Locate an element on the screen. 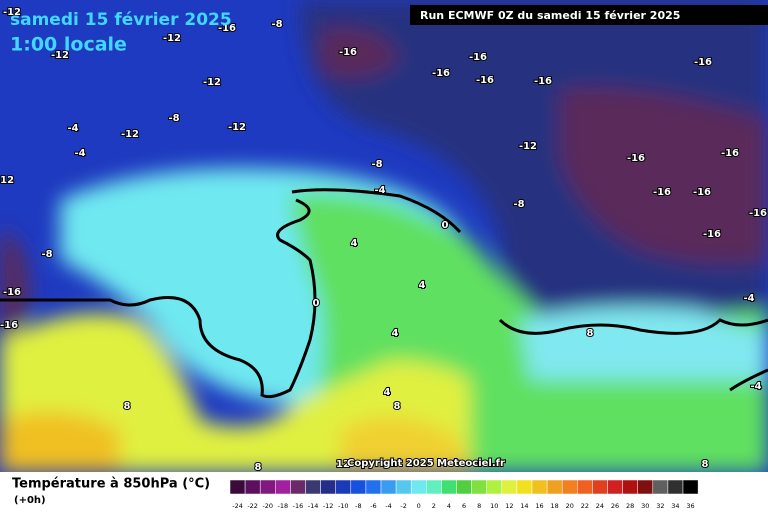 The height and width of the screenshot is (512, 768). scale-tick-label: -8 is located at coordinates (358, 506).